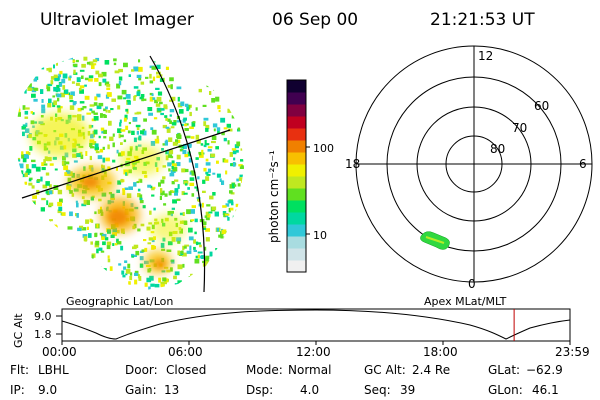 This screenshot has height=400, width=600. Describe the element at coordinates (544, 370) in the screenshot. I see `glat-value: −62.9` at that location.